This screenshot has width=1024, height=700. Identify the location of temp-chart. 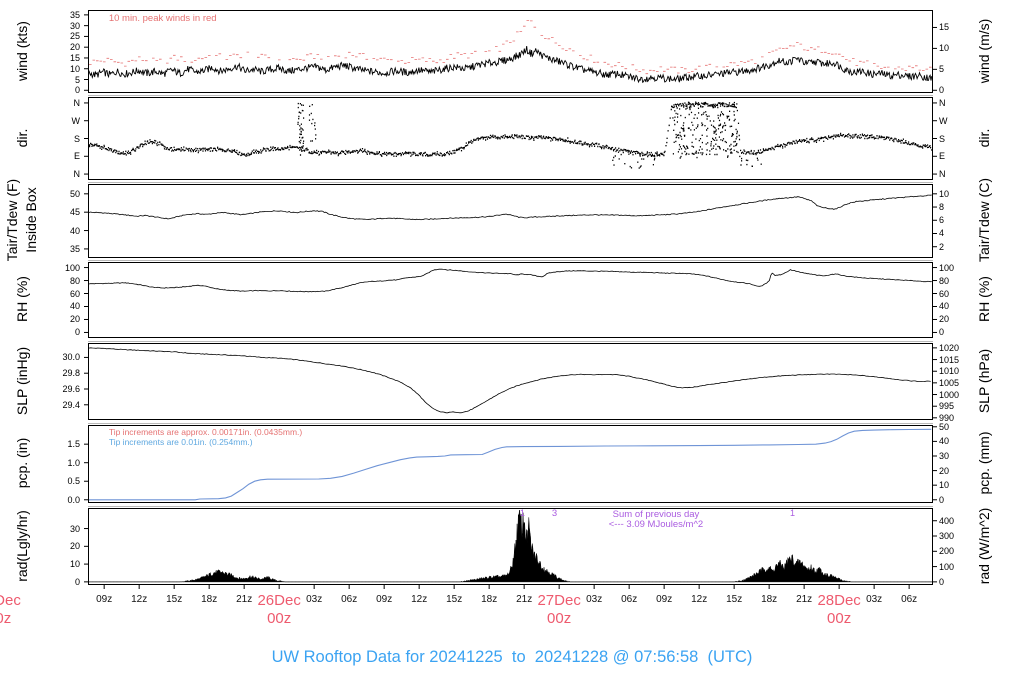
(510, 221).